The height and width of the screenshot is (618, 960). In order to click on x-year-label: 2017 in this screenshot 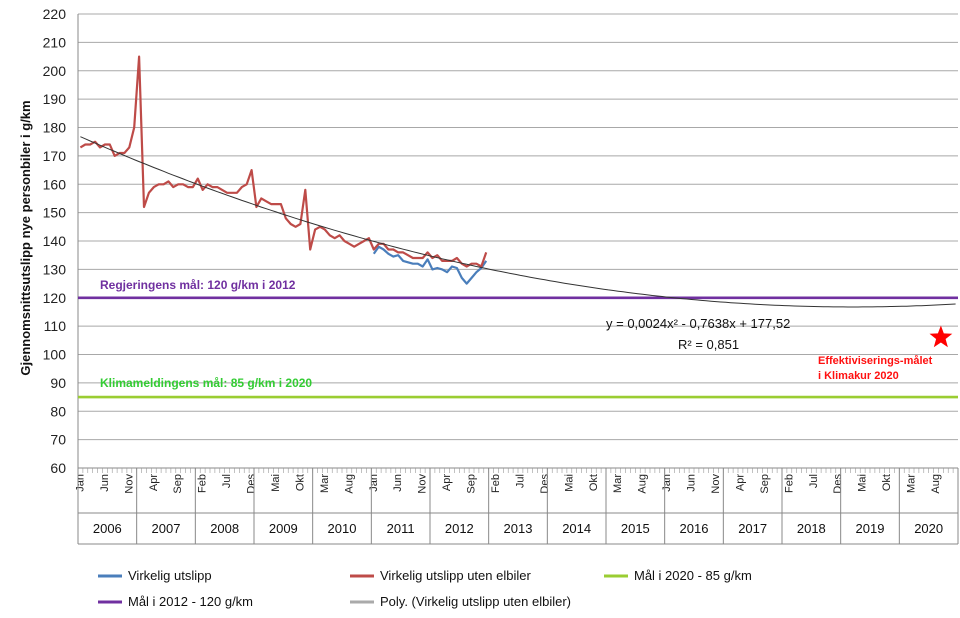, I will do `click(752, 528)`.